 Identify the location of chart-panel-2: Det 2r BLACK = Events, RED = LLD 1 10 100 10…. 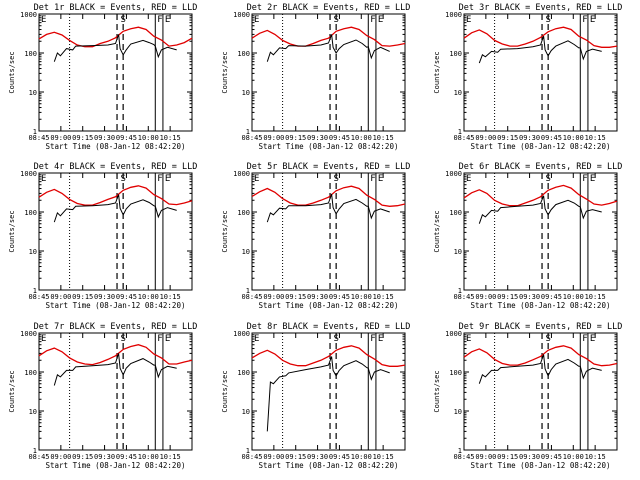
(315, 77).